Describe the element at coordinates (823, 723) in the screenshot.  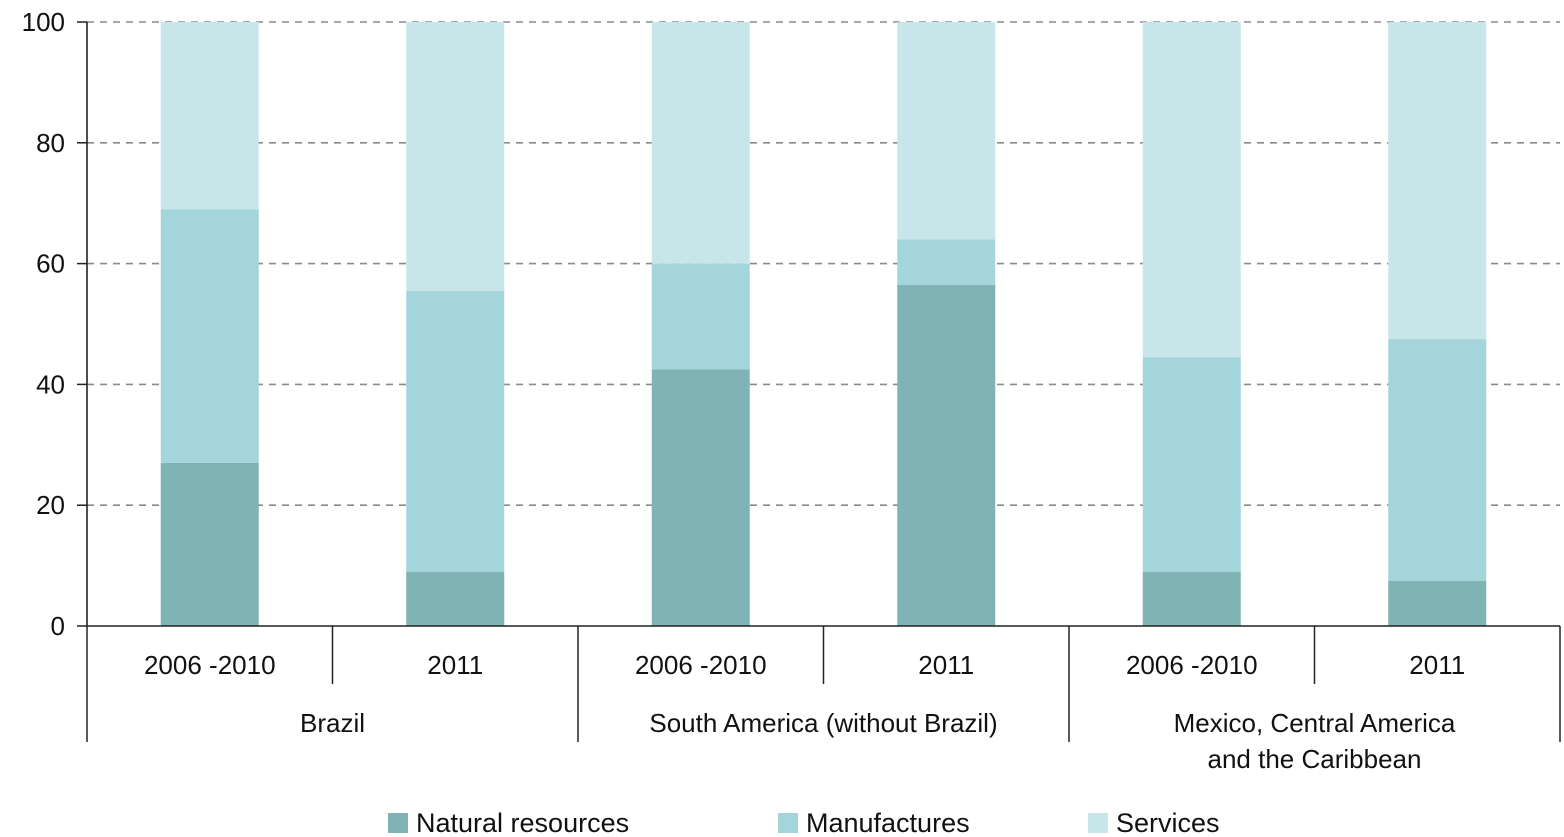
I see `group-label: South America (without Brazil)` at that location.